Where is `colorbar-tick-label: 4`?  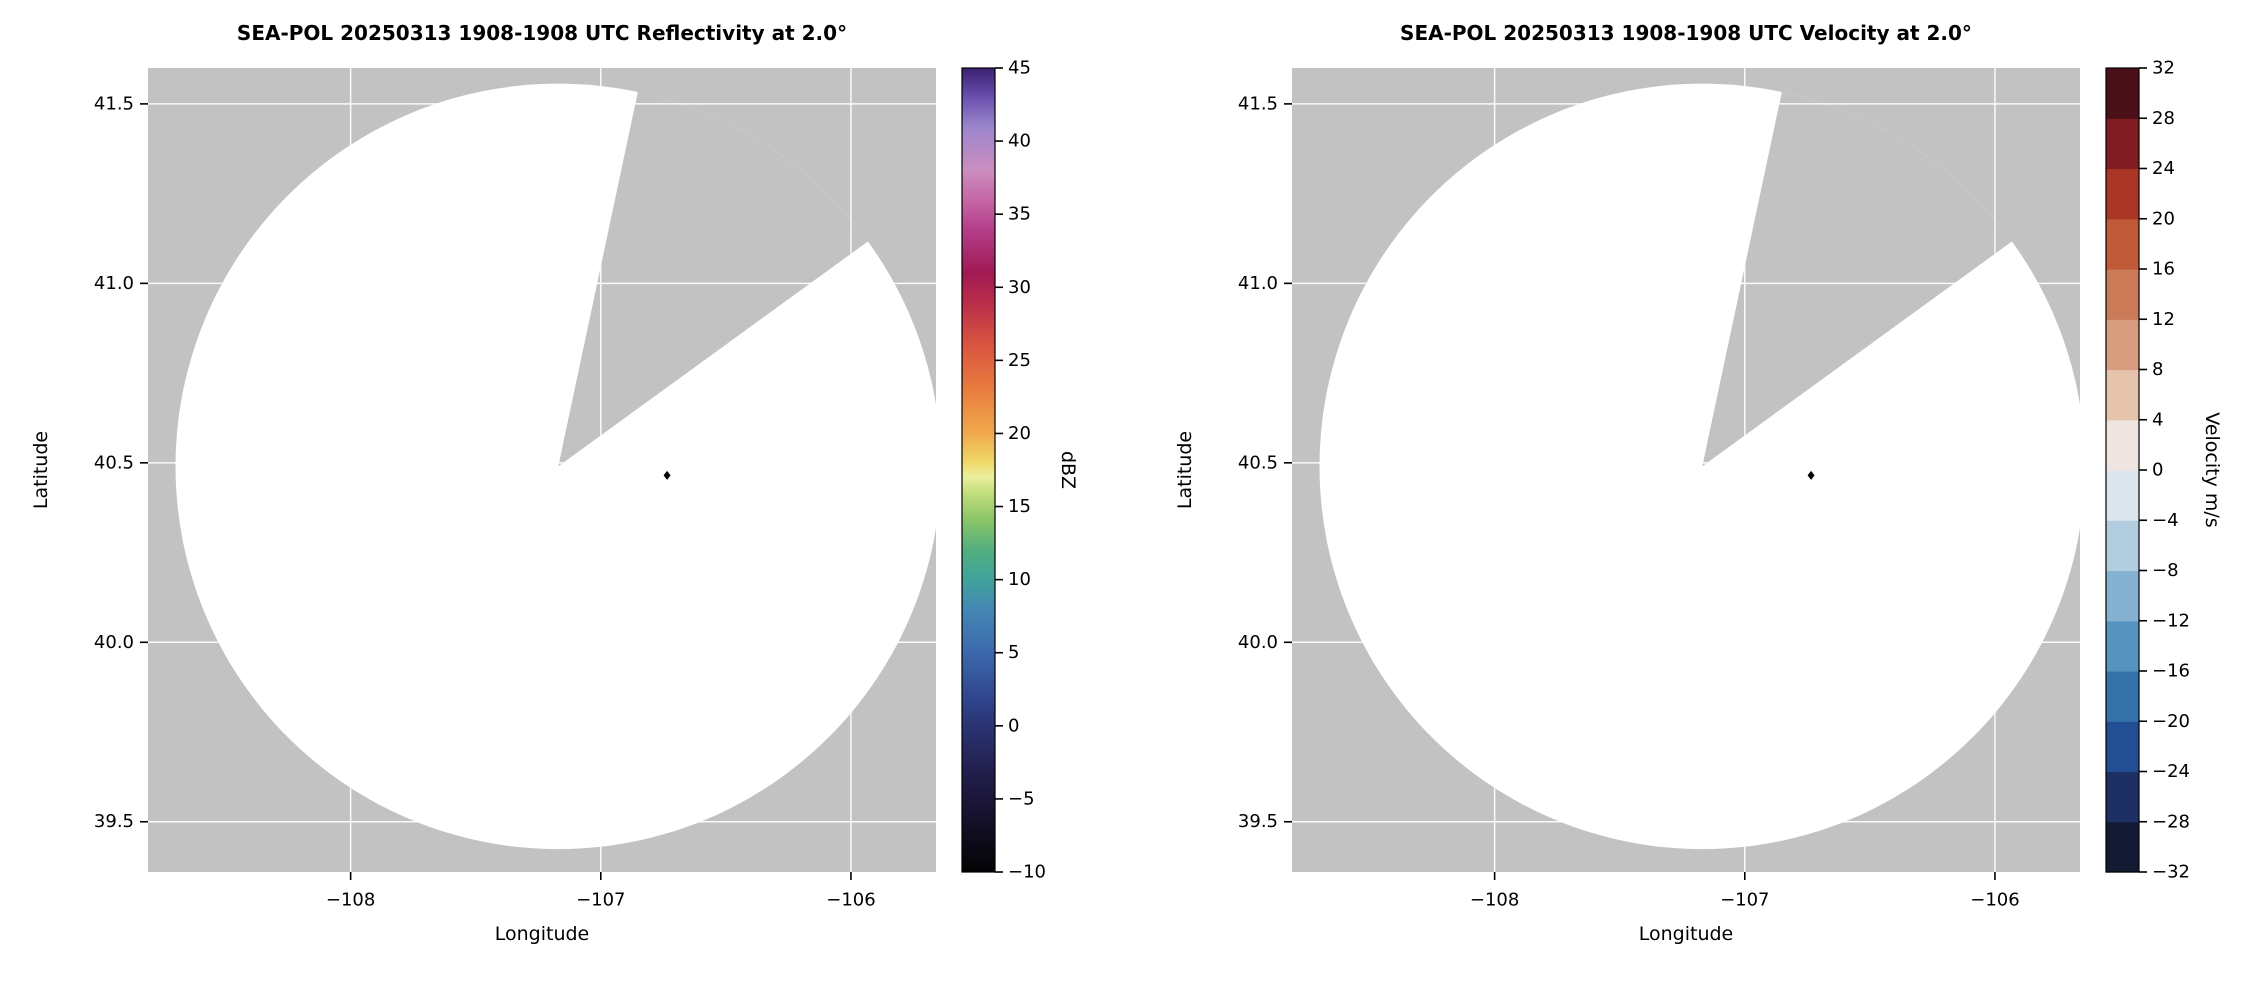 colorbar-tick-label: 4 is located at coordinates (2157, 419).